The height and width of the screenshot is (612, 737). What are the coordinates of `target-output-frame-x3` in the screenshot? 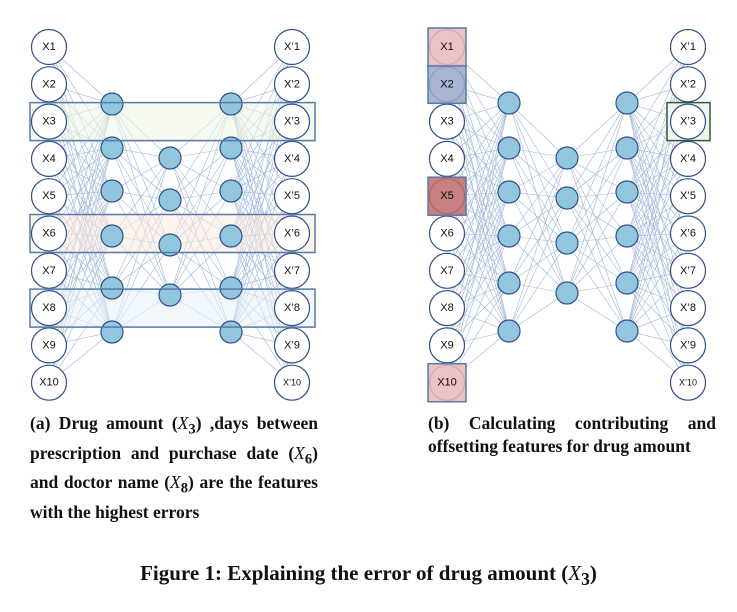 It's located at (688, 121).